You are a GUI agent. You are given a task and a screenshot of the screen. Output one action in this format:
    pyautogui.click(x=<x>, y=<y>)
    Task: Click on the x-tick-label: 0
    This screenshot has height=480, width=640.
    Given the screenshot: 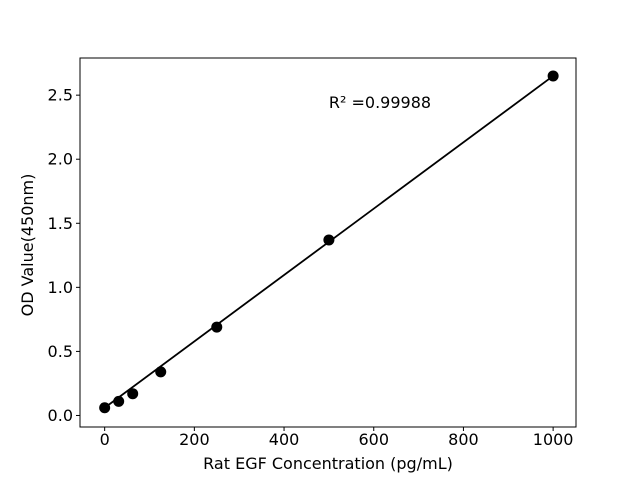 What is the action you would take?
    pyautogui.click(x=105, y=439)
    